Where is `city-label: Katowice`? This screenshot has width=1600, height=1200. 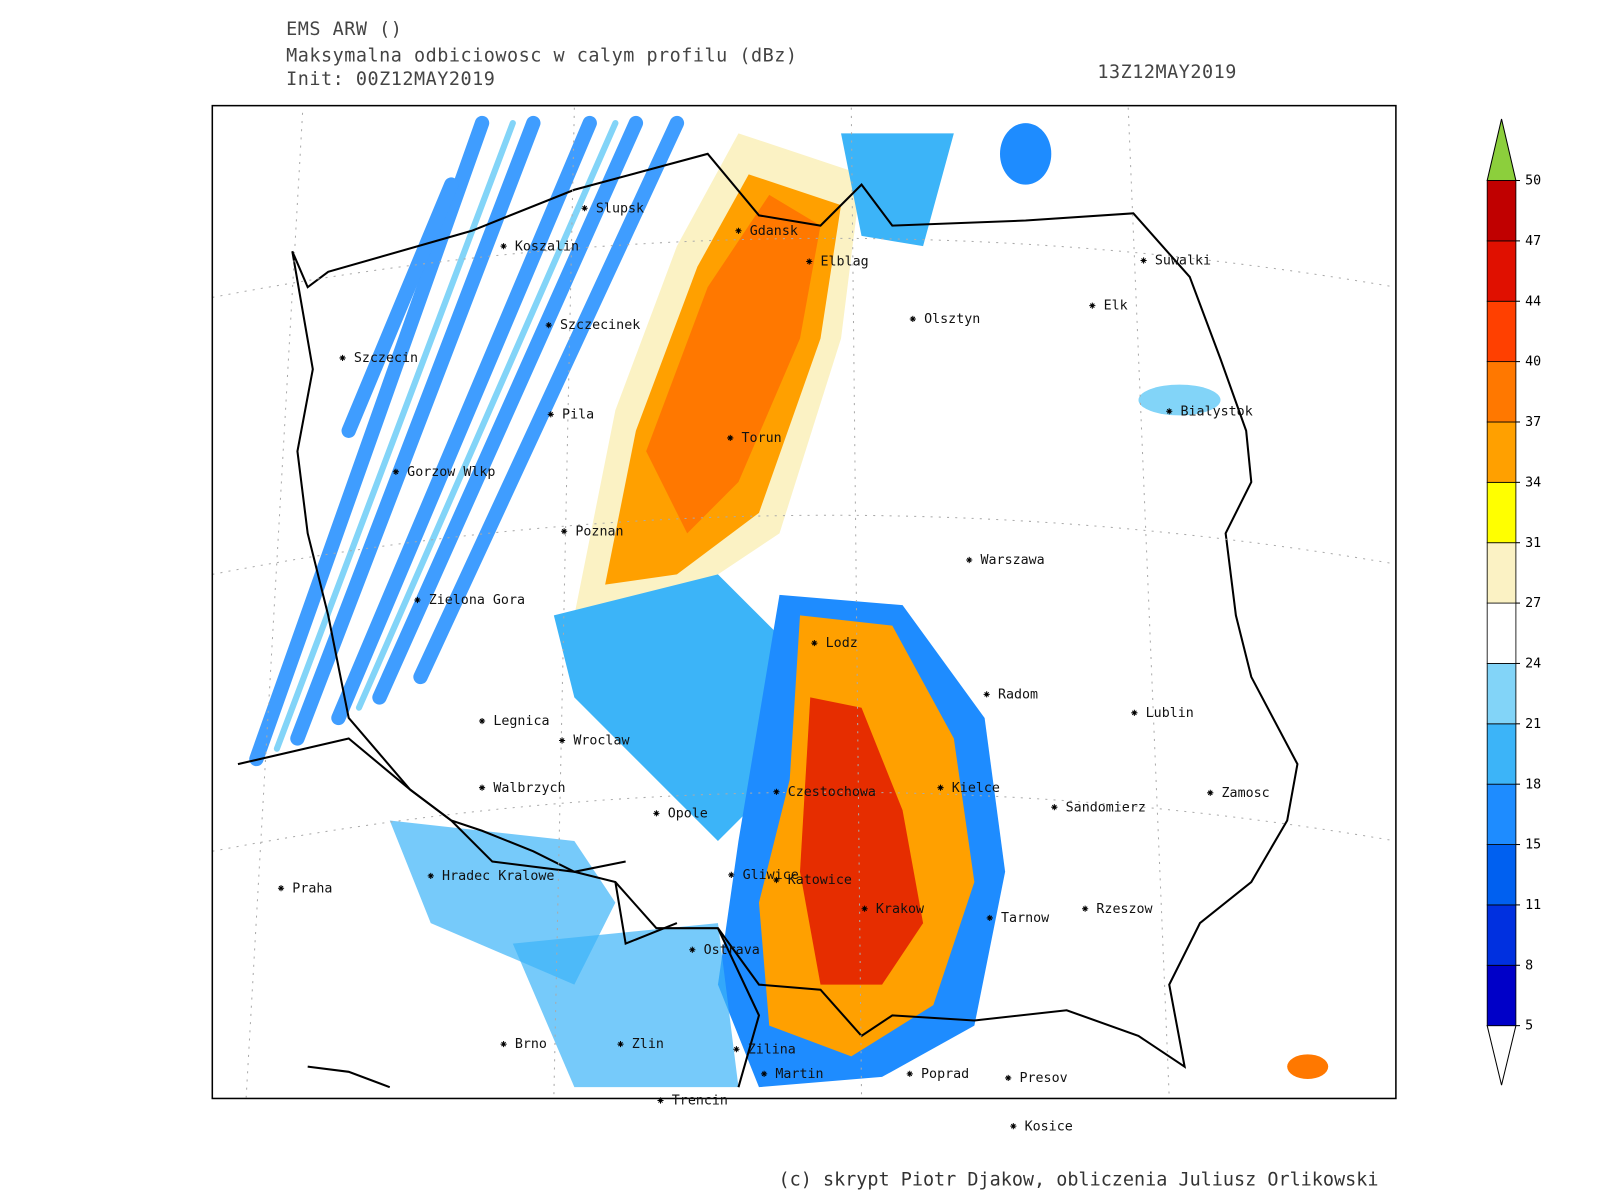
city-label: Katowice is located at coordinates (820, 880).